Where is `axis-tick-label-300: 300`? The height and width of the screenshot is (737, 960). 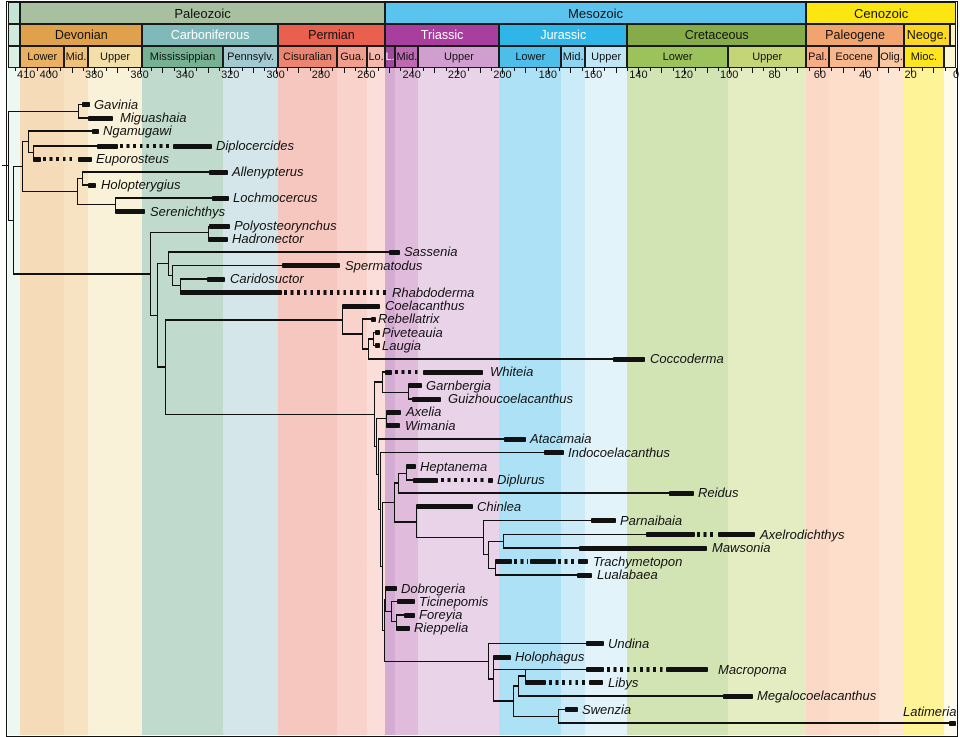 axis-tick-label-300: 300 is located at coordinates (275, 75).